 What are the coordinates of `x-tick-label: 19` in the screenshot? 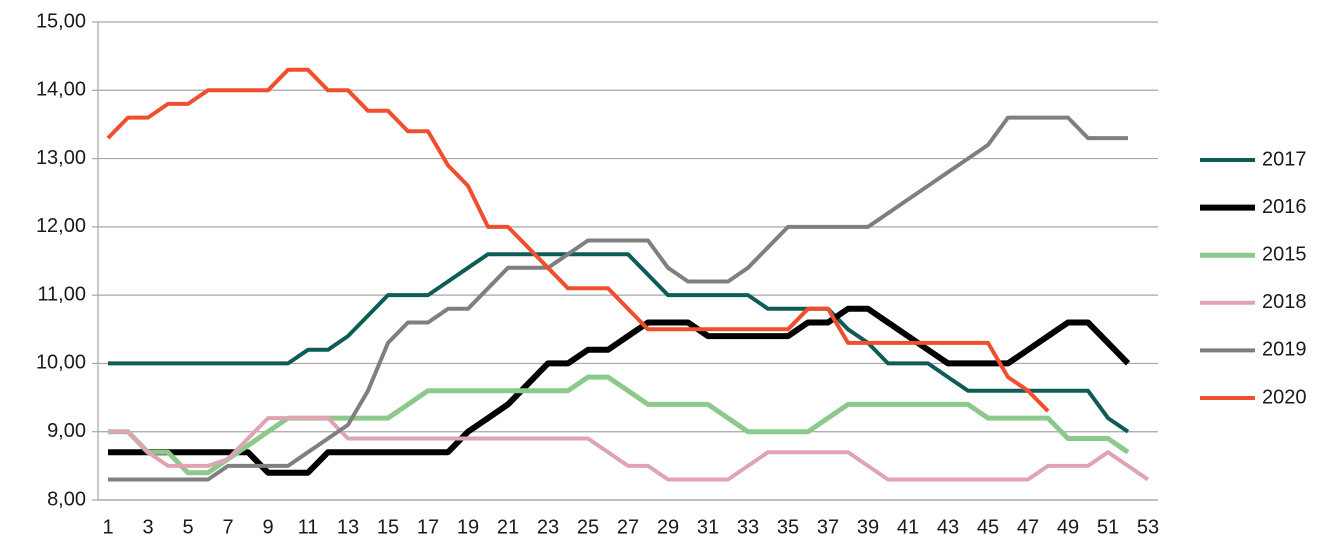 It's located at (468, 527).